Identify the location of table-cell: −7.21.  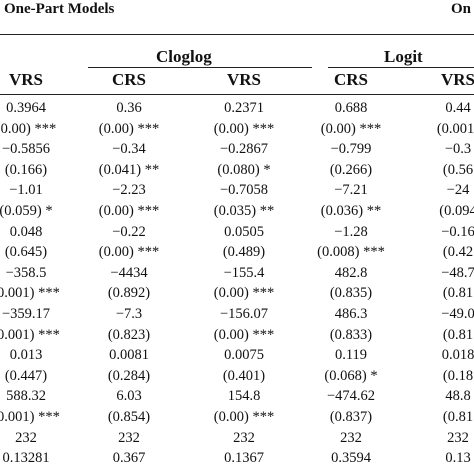
(351, 190).